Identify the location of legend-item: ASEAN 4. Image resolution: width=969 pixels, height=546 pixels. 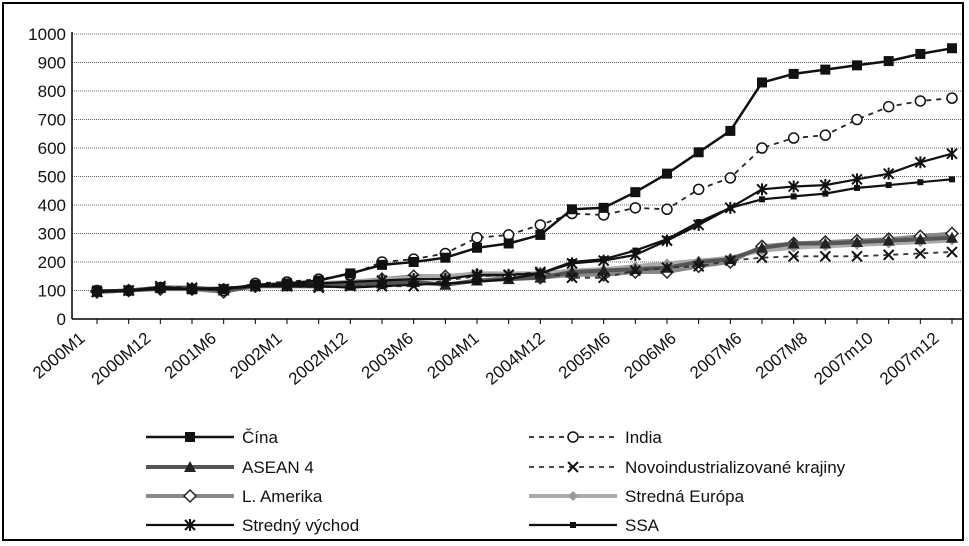
(230, 467).